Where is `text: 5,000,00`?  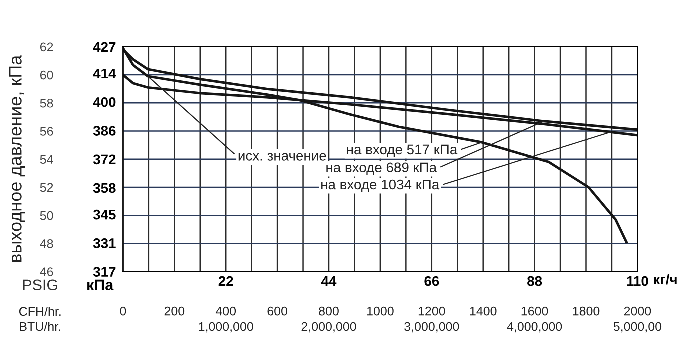 text: 5,000,00 is located at coordinates (638, 327).